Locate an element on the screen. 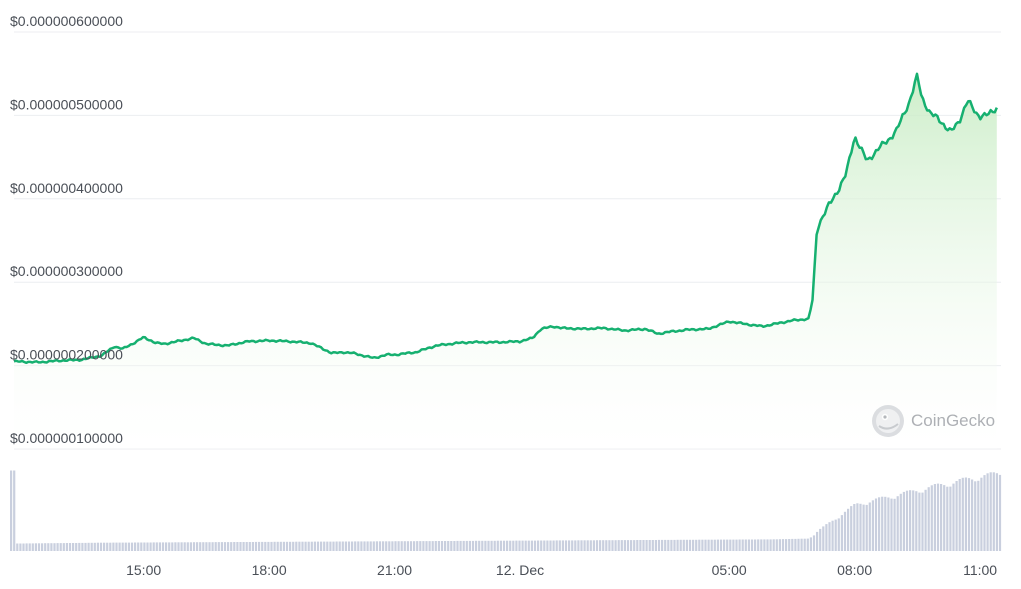 The width and height of the screenshot is (1021, 589). x-axis-labels: 15:00 18:00 21:00 12. Dec 05:00 08:00 11:00 is located at coordinates (561, 570).